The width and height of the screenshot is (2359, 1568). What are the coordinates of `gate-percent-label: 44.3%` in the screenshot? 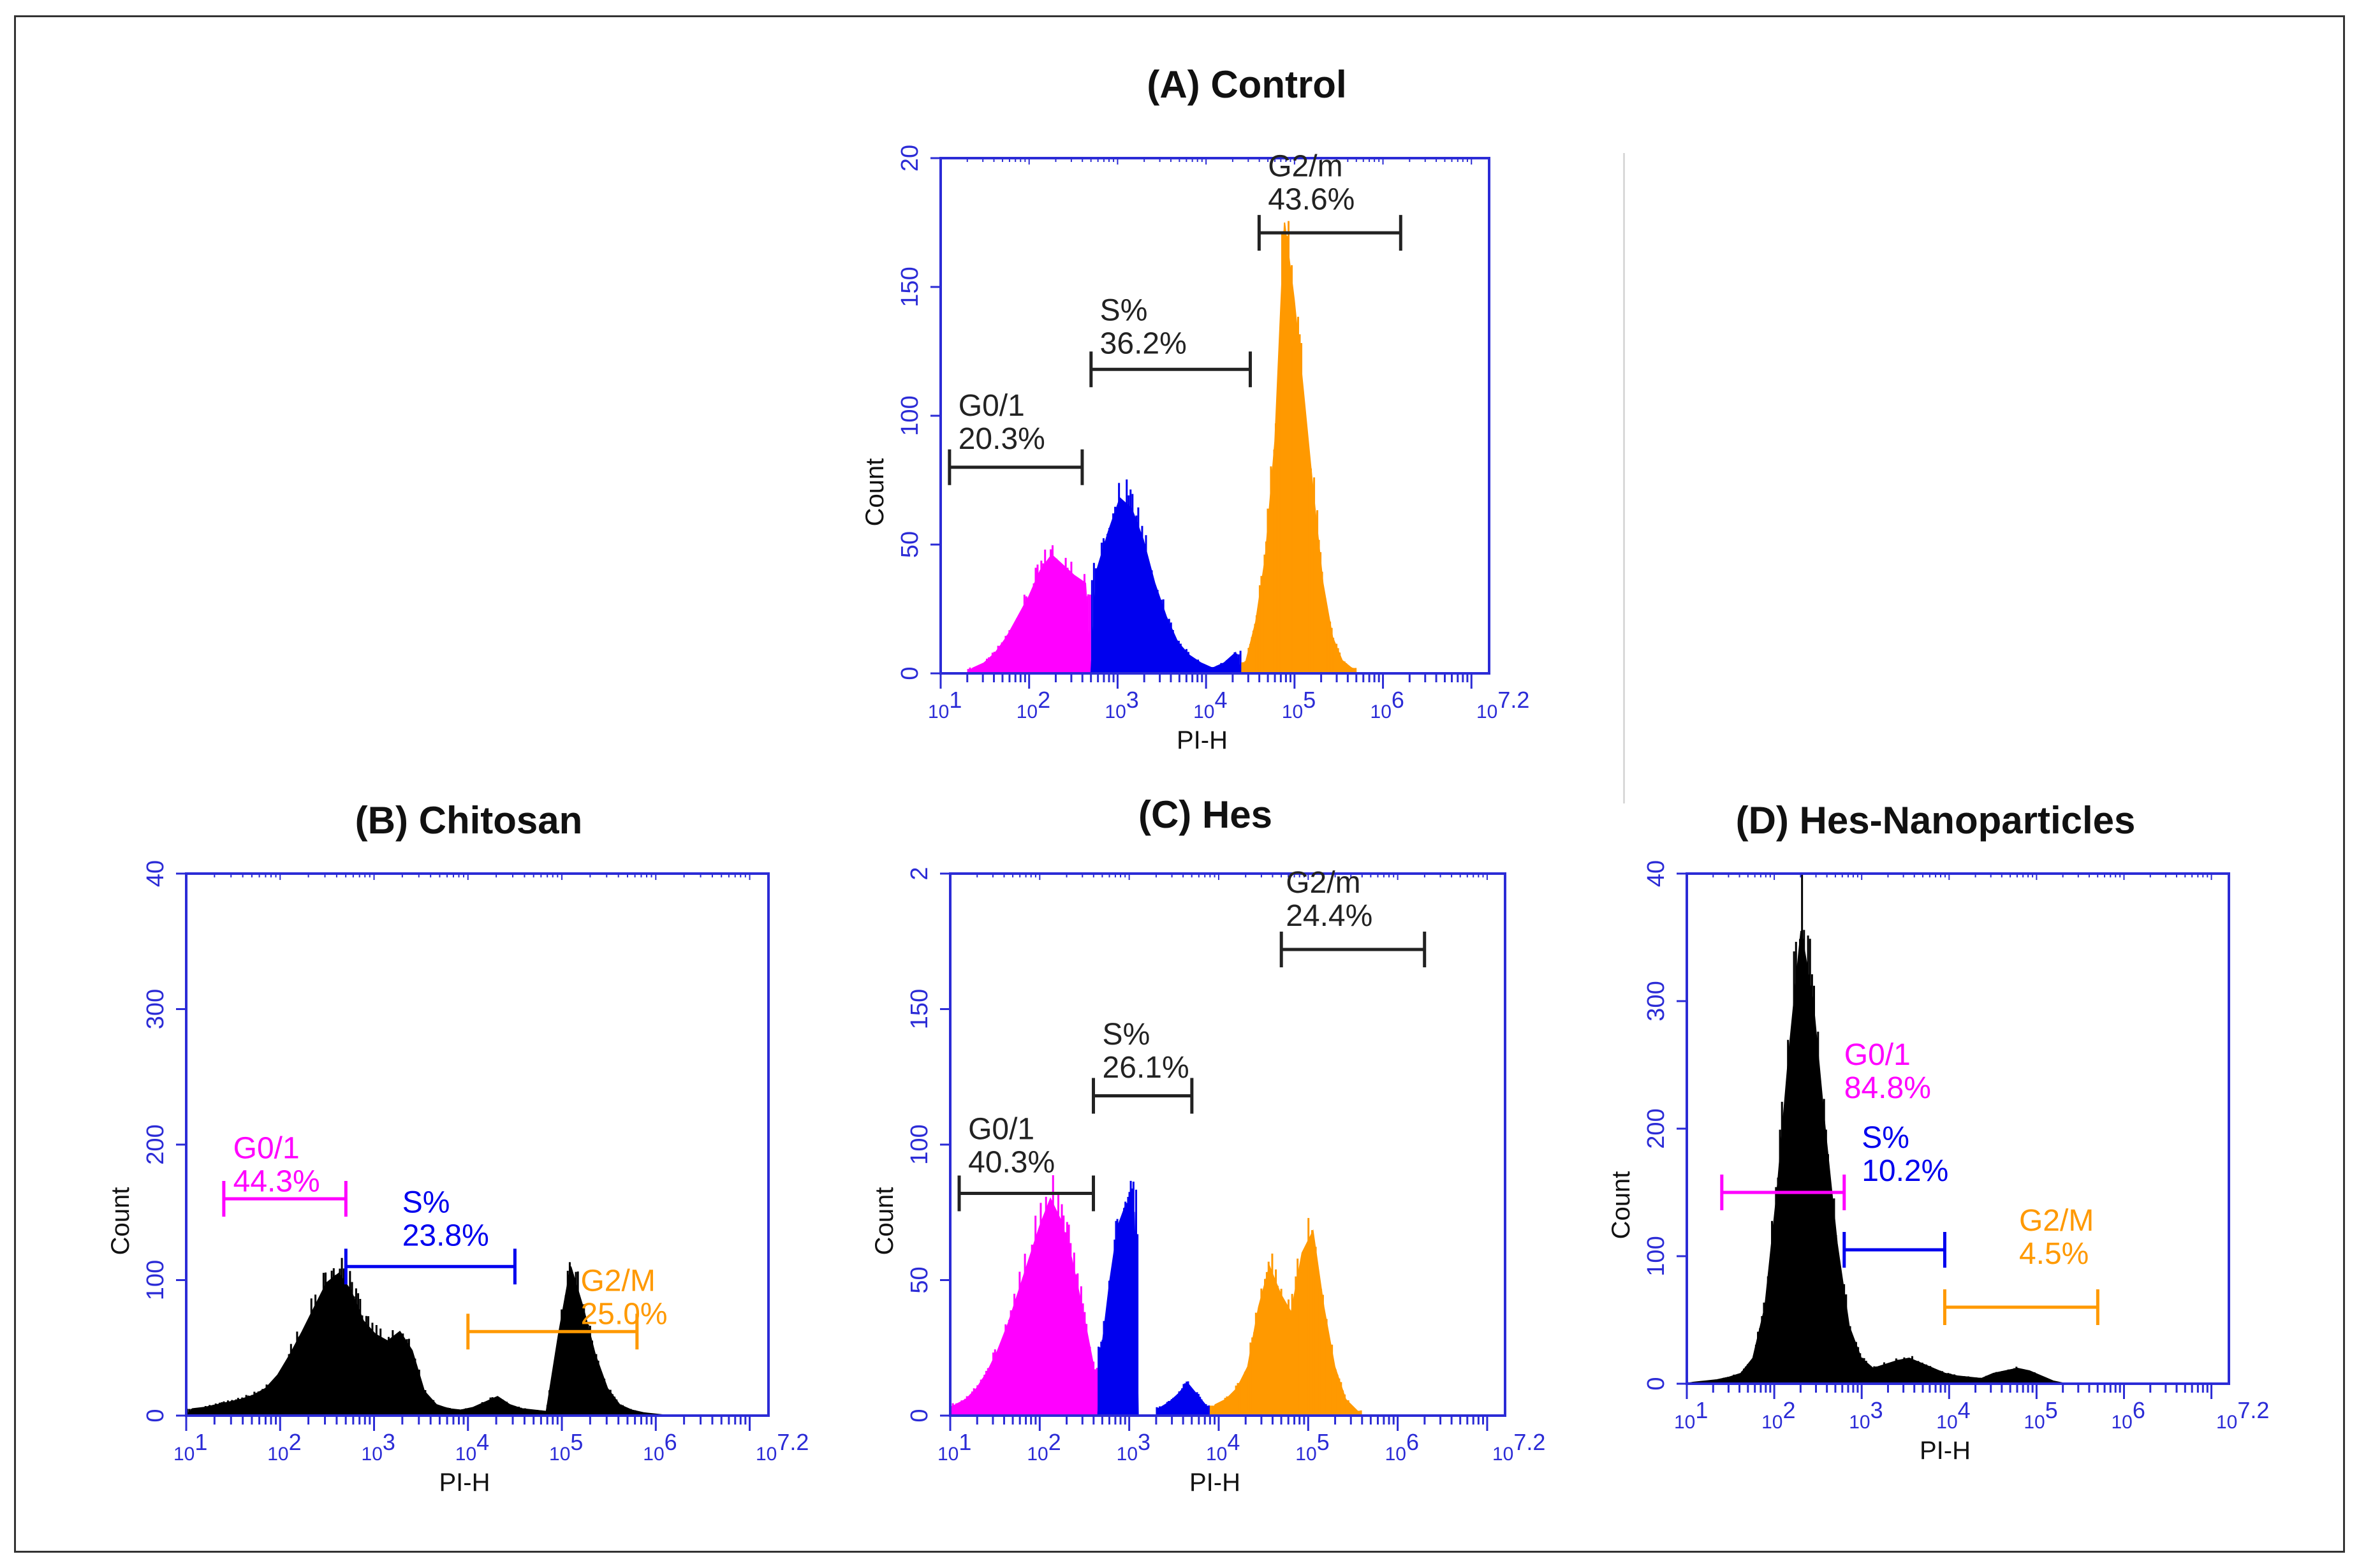 It's located at (277, 1181).